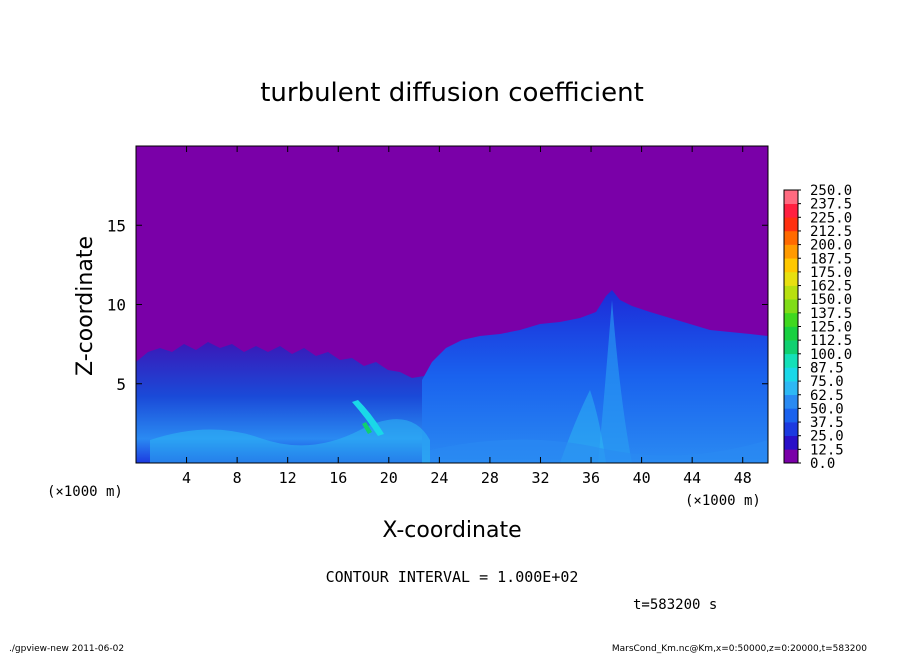 This screenshot has width=904, height=654. What do you see at coordinates (237, 478) in the screenshot?
I see `x-tick-label: 8` at bounding box center [237, 478].